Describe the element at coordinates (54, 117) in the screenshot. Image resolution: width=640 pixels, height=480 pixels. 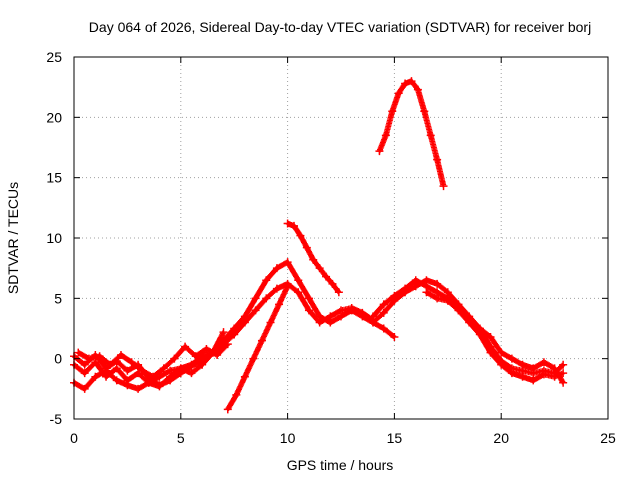
I see `y-tick-label: 20` at that location.